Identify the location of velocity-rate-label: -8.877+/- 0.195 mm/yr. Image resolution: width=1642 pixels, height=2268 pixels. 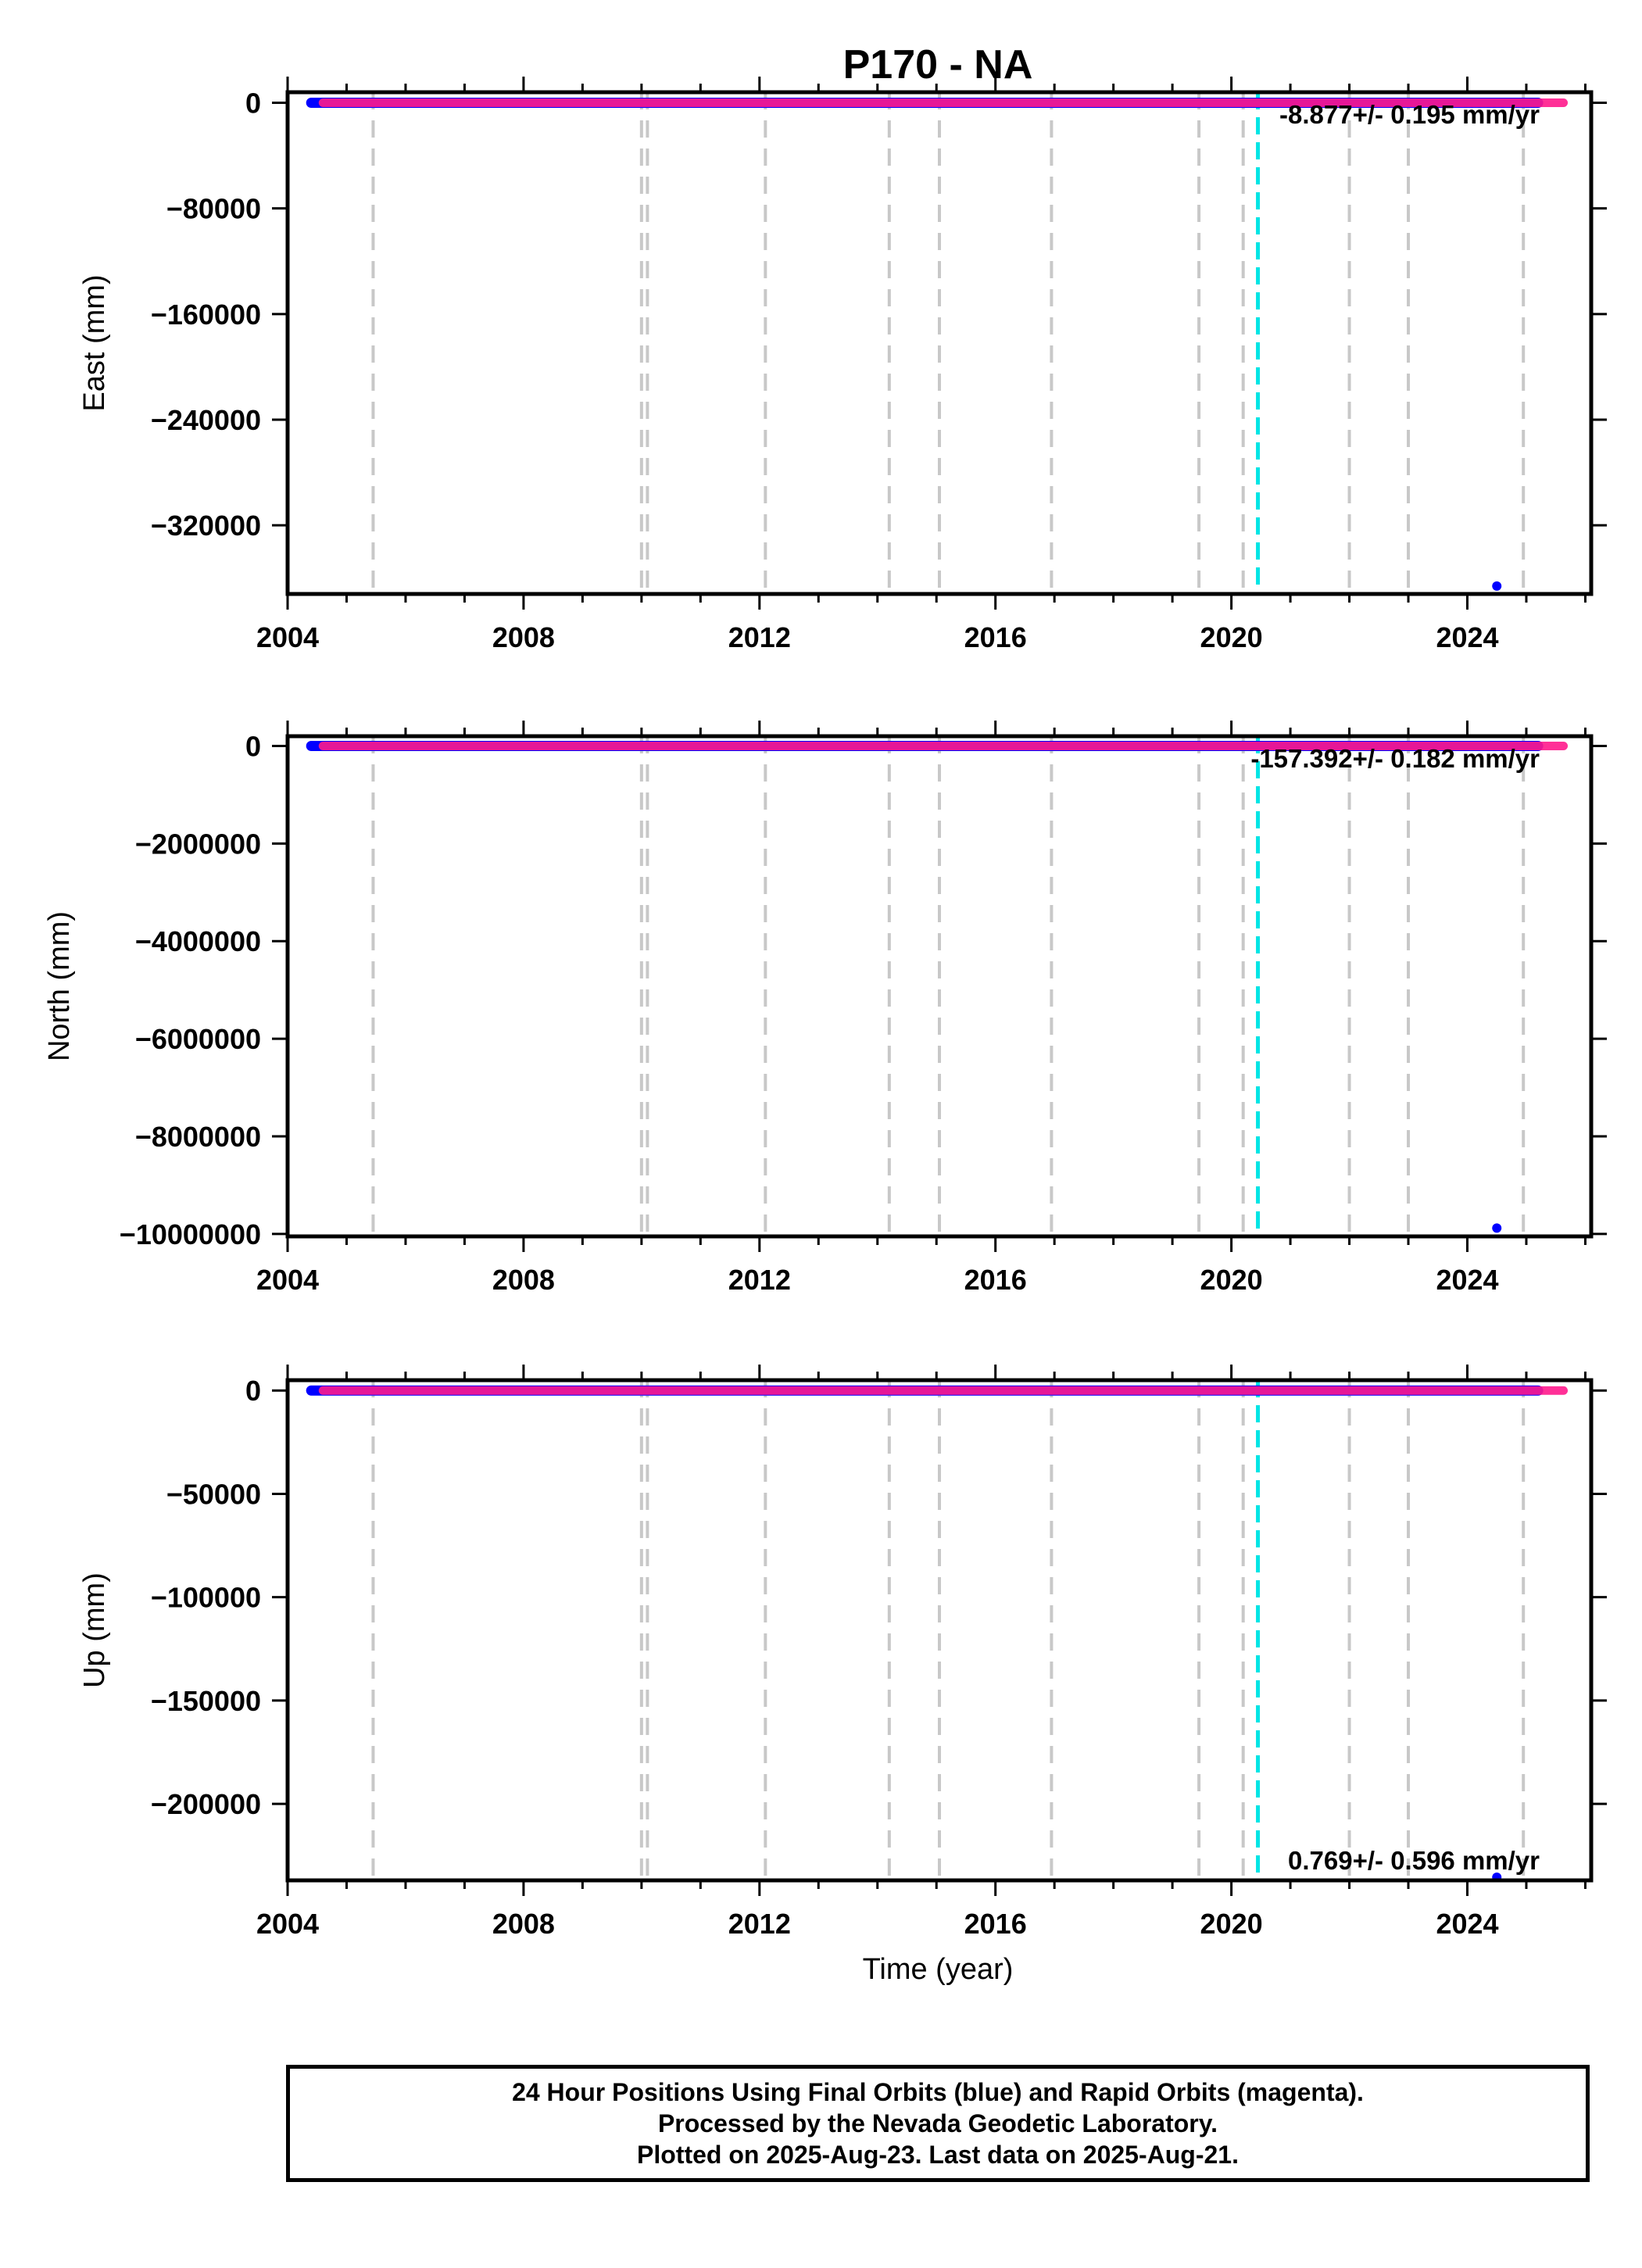
(1409, 115).